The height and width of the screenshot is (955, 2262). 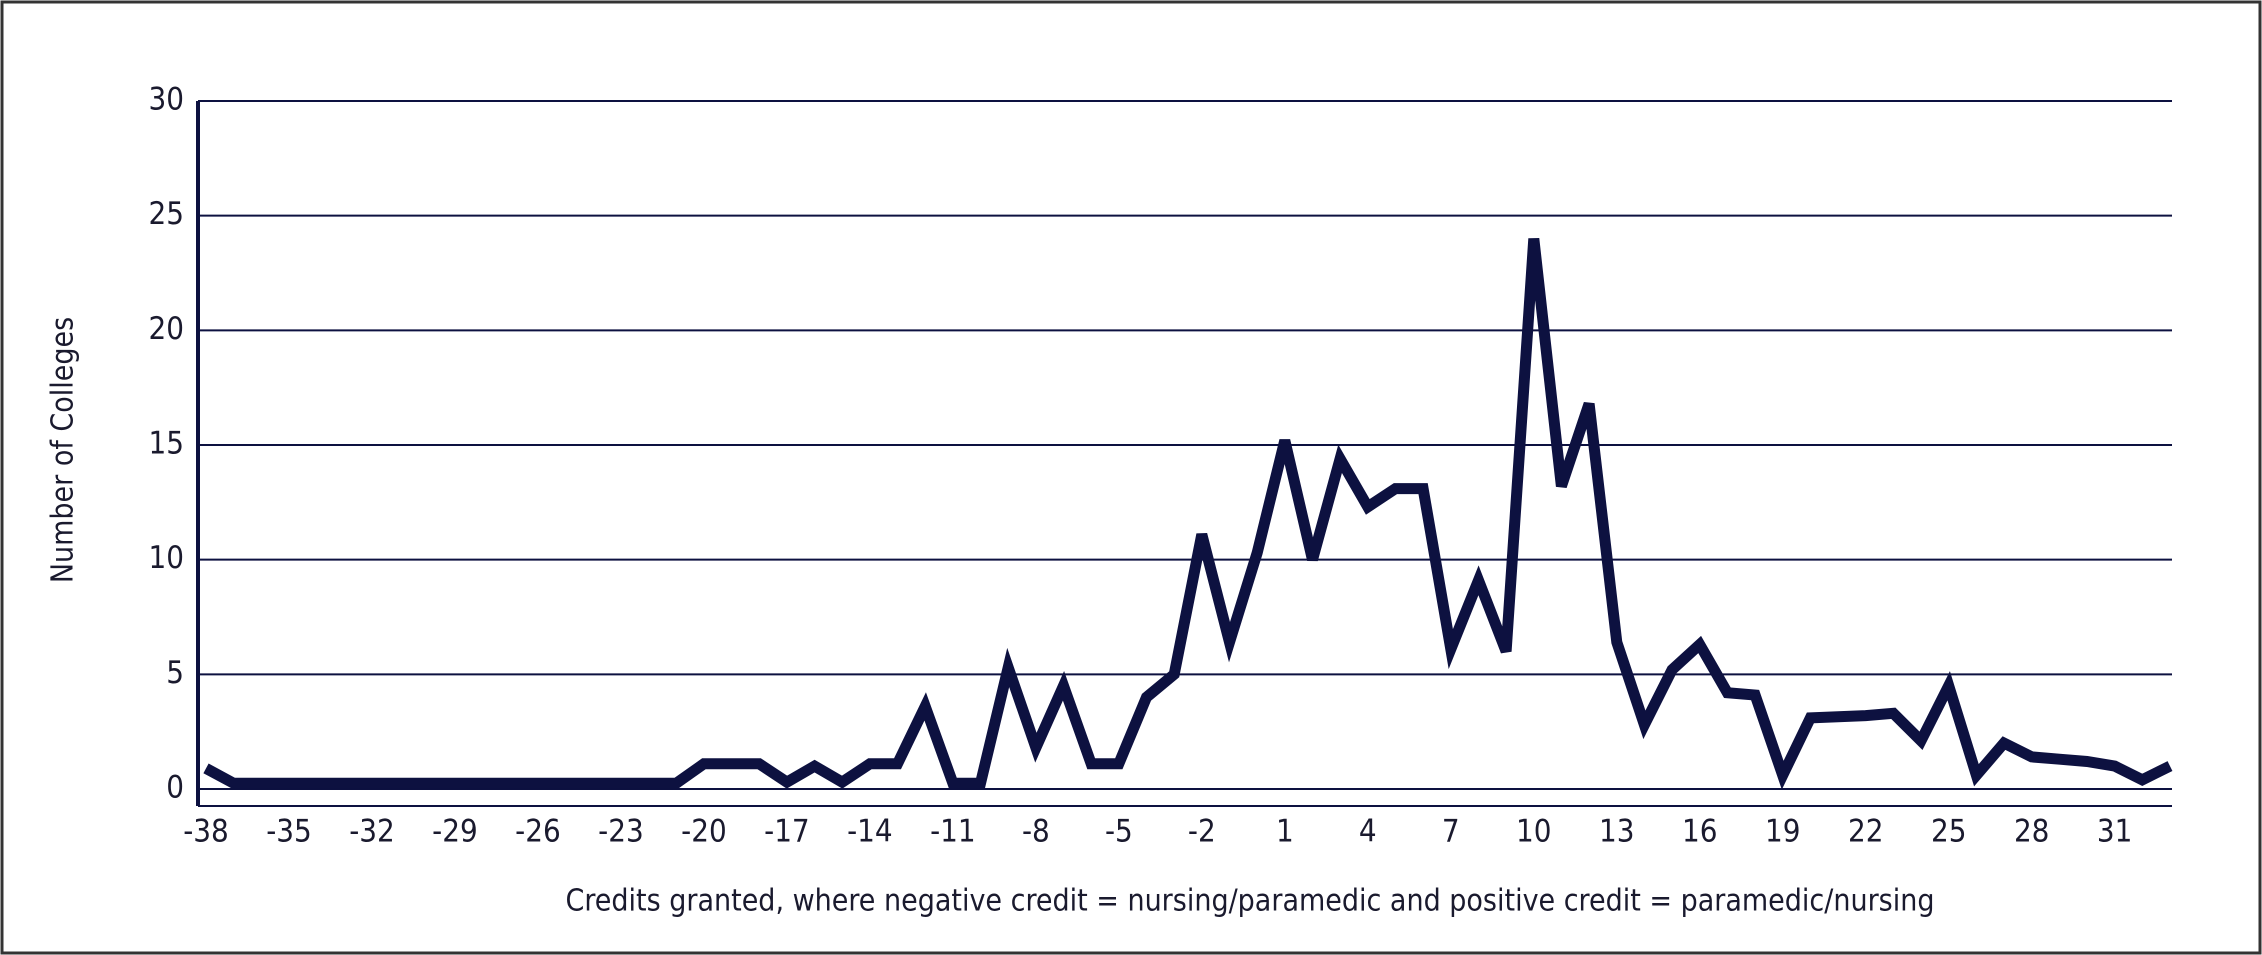 What do you see at coordinates (166, 558) in the screenshot?
I see `y-tick-label: 10` at bounding box center [166, 558].